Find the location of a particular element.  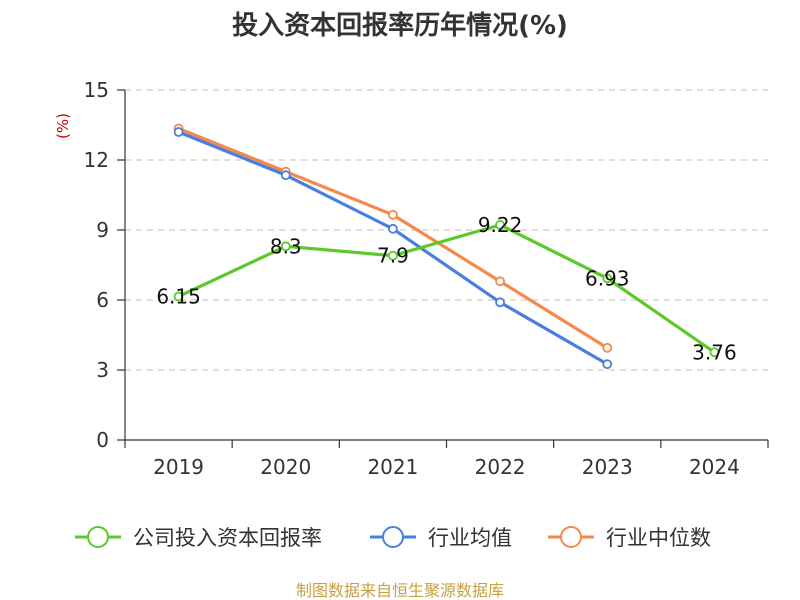

source-note: 制图数据来自恒生聚源数据库 is located at coordinates (400, 590).